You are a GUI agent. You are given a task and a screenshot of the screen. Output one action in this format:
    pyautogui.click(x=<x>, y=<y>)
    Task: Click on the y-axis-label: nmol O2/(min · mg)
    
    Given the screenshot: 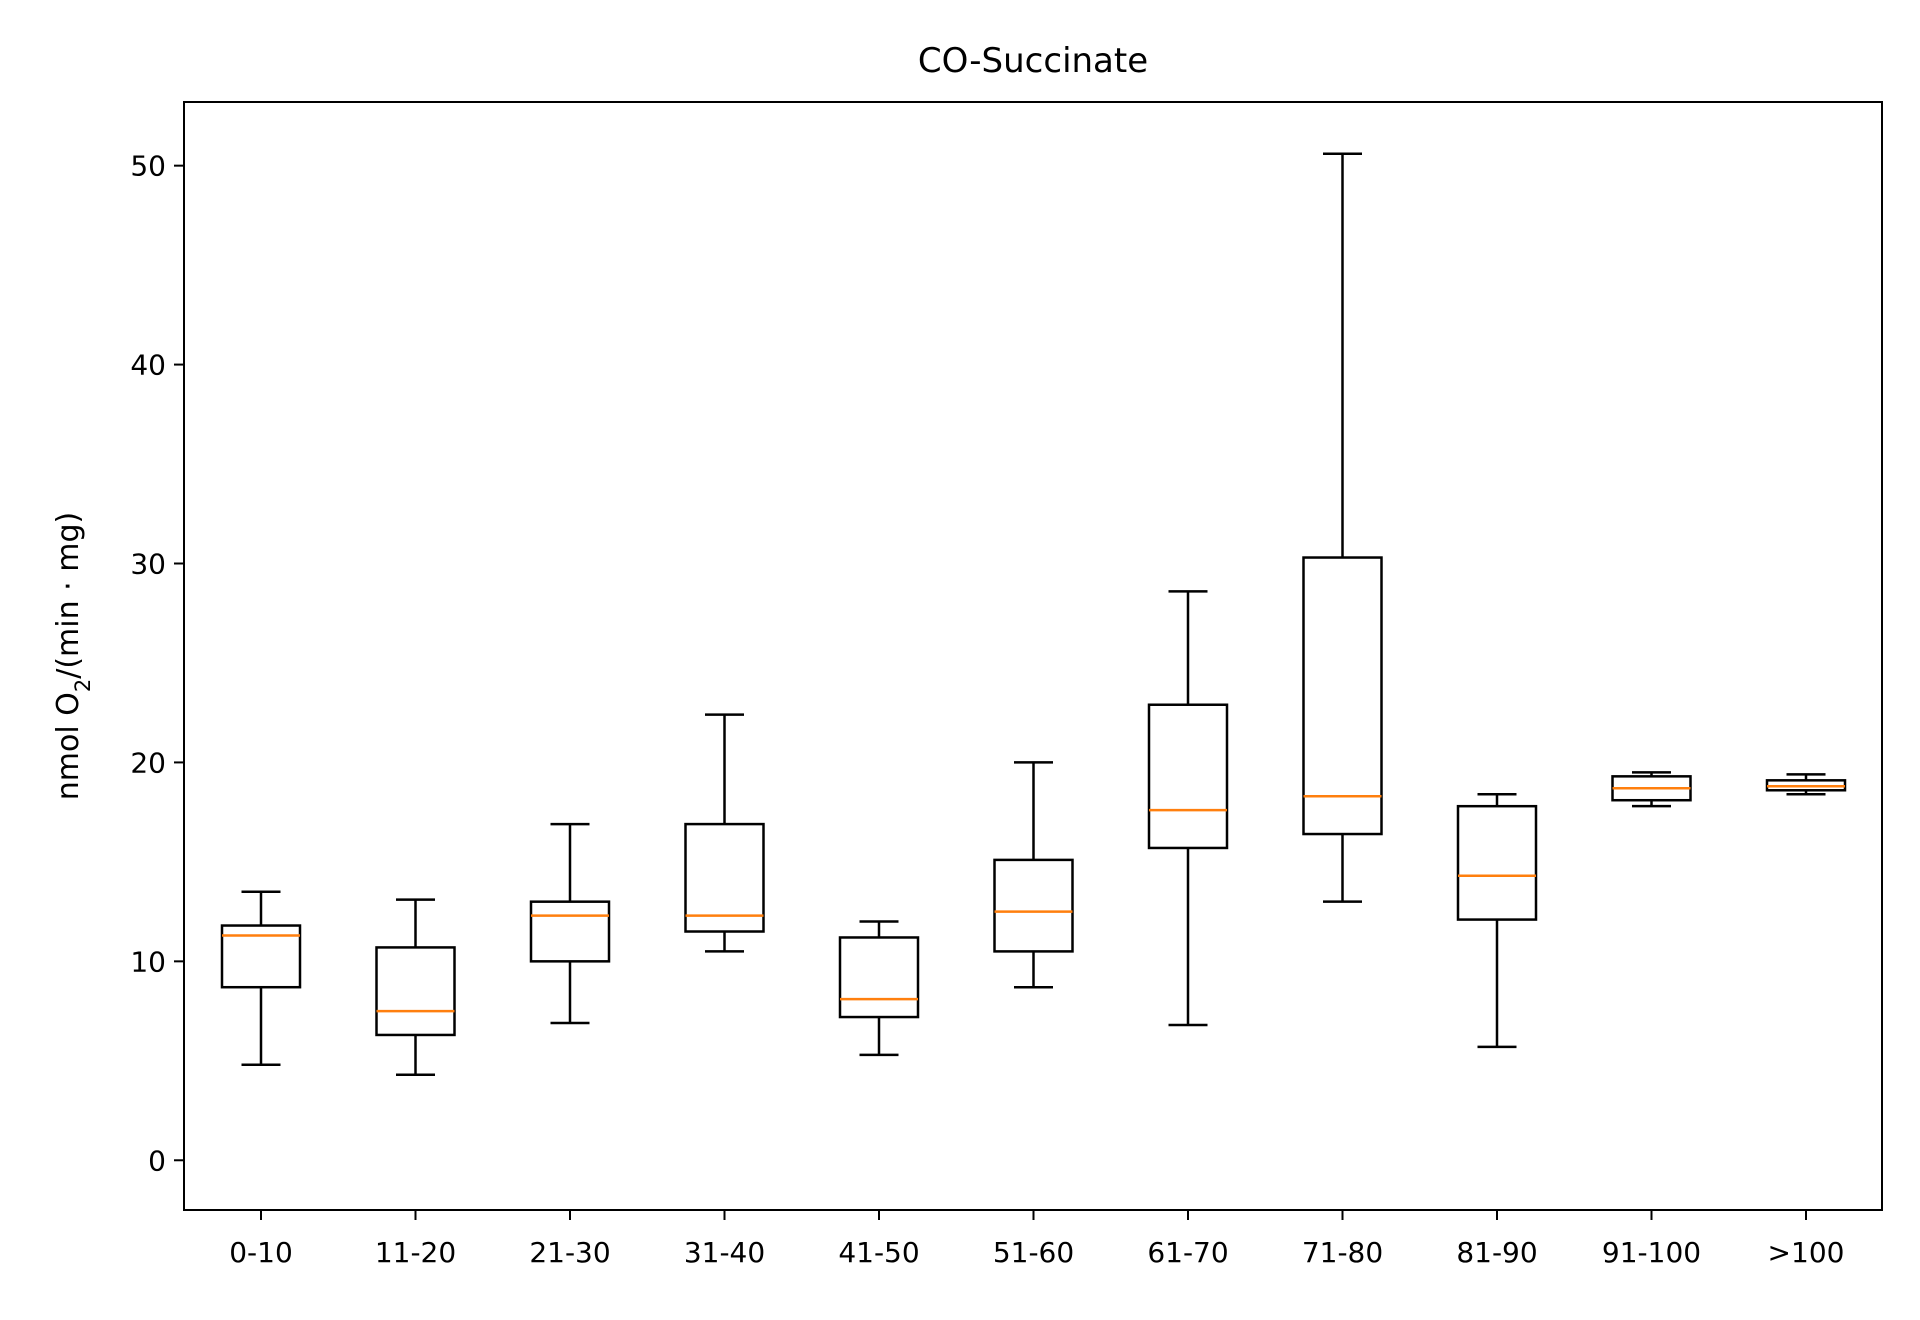 What is the action you would take?
    pyautogui.click(x=73, y=656)
    